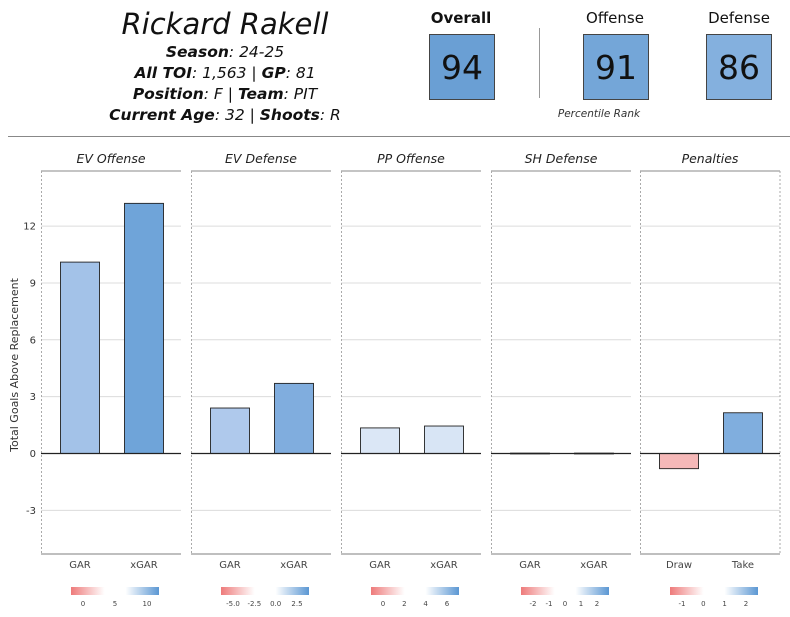 This screenshot has width=790, height=617. What do you see at coordinates (289, 115) in the screenshot?
I see `shoots-label: Shoots` at bounding box center [289, 115].